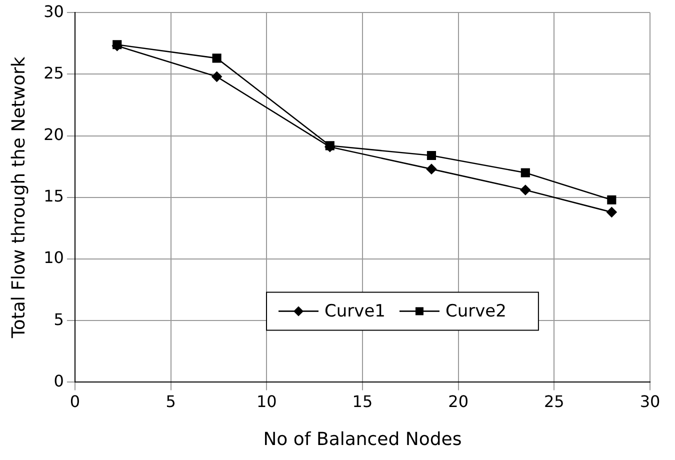  Describe the element at coordinates (475, 312) in the screenshot. I see `legend-label: Curve2` at that location.